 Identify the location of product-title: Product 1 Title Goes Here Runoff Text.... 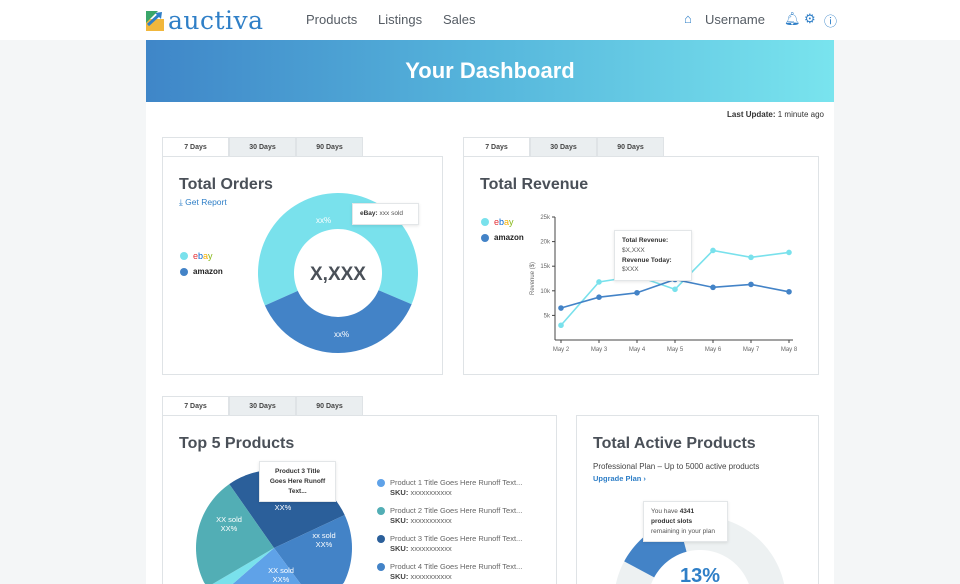
(456, 482).